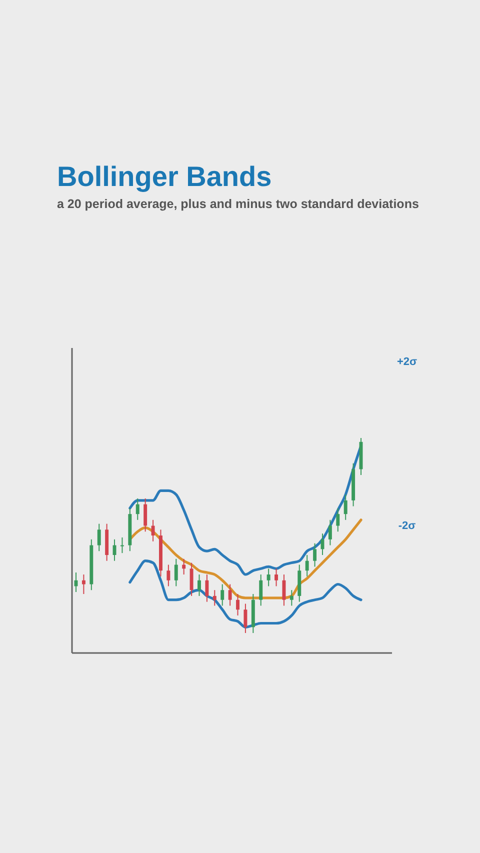  I want to click on chart-title: Bollinger Bands, so click(164, 176).